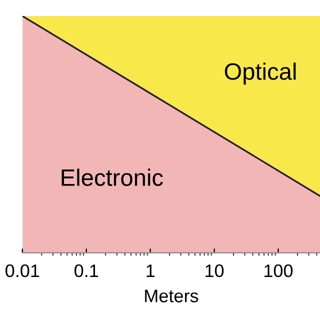 This screenshot has width=320, height=320. I want to click on series-label: Electronic, so click(112, 177).